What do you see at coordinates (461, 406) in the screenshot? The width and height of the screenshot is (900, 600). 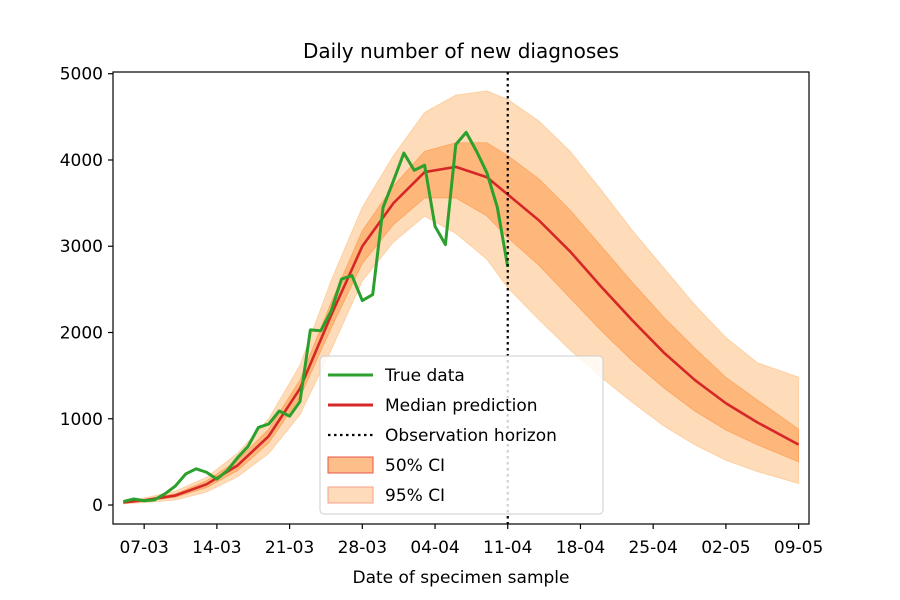 I see `legend-label-median: Median prediction` at bounding box center [461, 406].